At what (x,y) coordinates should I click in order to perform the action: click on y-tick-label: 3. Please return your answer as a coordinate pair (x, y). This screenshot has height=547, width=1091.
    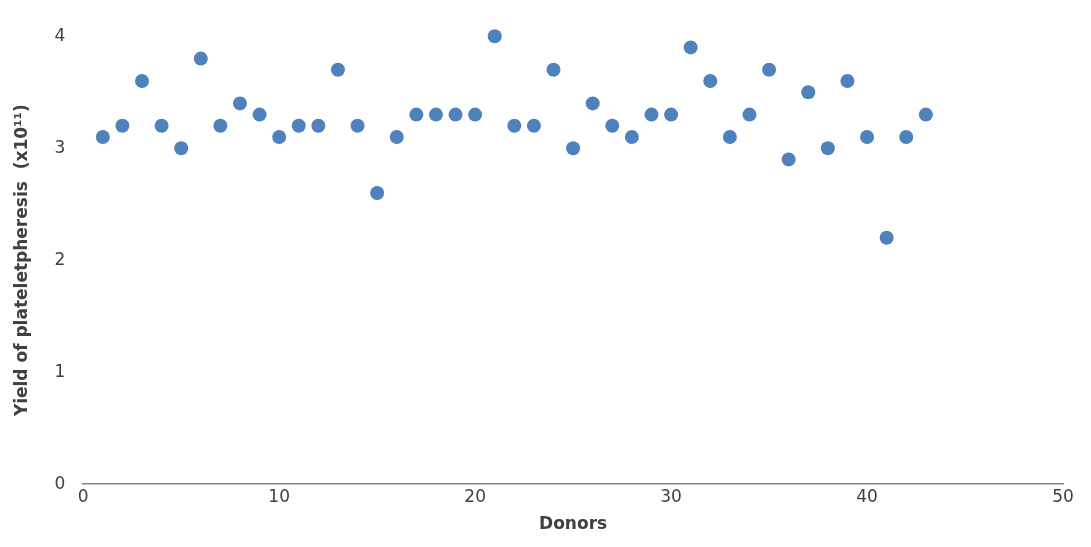
    Looking at the image, I should click on (60, 146).